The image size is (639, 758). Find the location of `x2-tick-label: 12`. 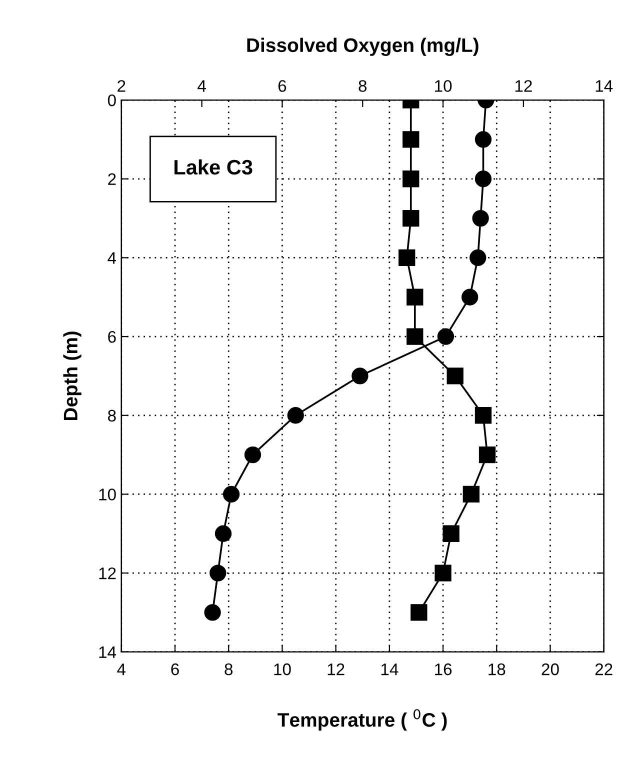

x2-tick-label: 12 is located at coordinates (523, 86).